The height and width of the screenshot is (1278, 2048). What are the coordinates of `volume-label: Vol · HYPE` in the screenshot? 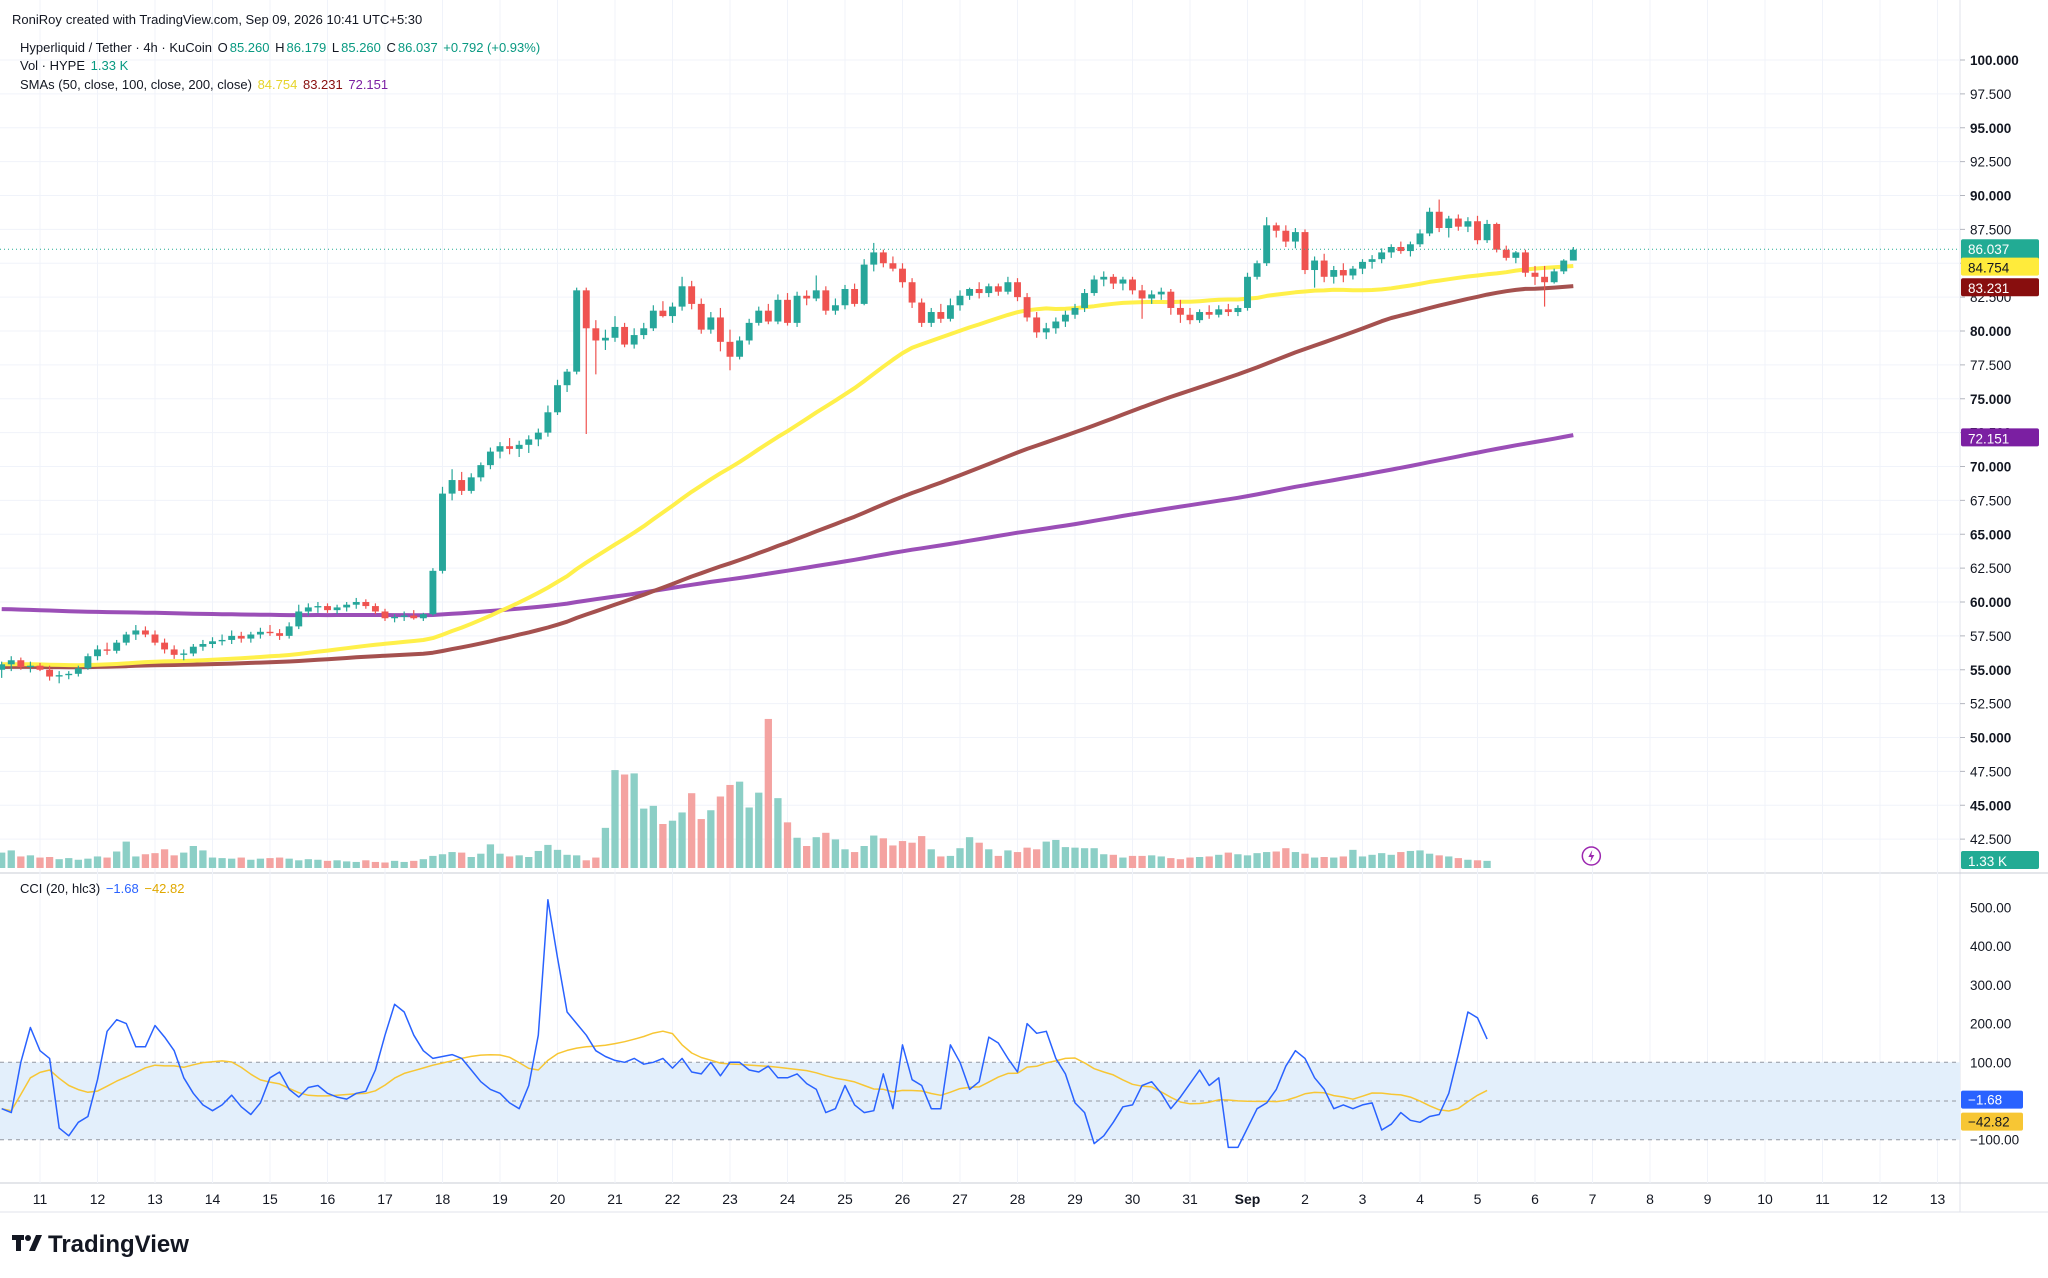 It's located at (53, 65).